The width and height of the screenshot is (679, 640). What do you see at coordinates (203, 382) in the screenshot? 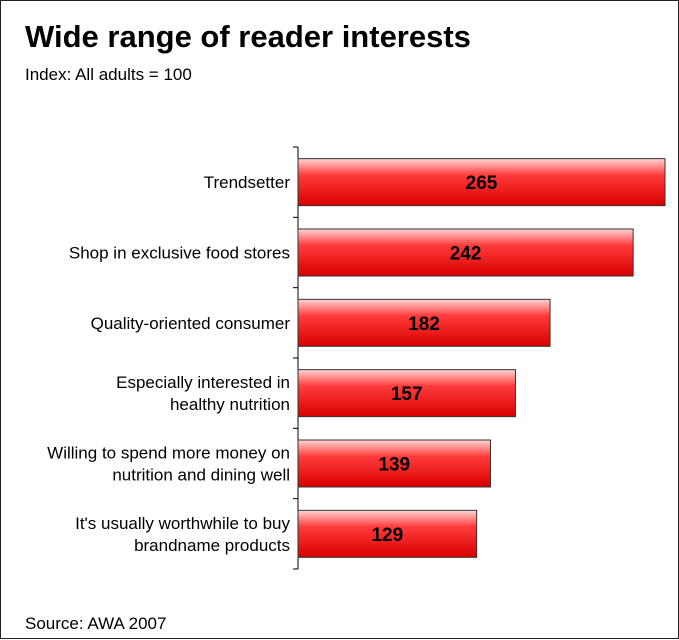
I see `category-label: Especially interested in` at bounding box center [203, 382].